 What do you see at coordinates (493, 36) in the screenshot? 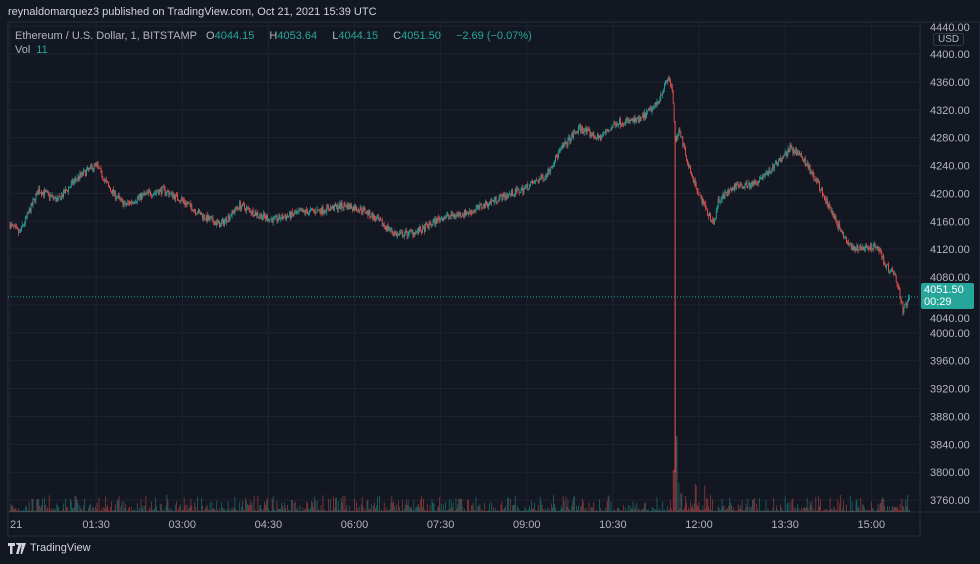
I see `change-value: −2.69 (−0.07%)` at bounding box center [493, 36].